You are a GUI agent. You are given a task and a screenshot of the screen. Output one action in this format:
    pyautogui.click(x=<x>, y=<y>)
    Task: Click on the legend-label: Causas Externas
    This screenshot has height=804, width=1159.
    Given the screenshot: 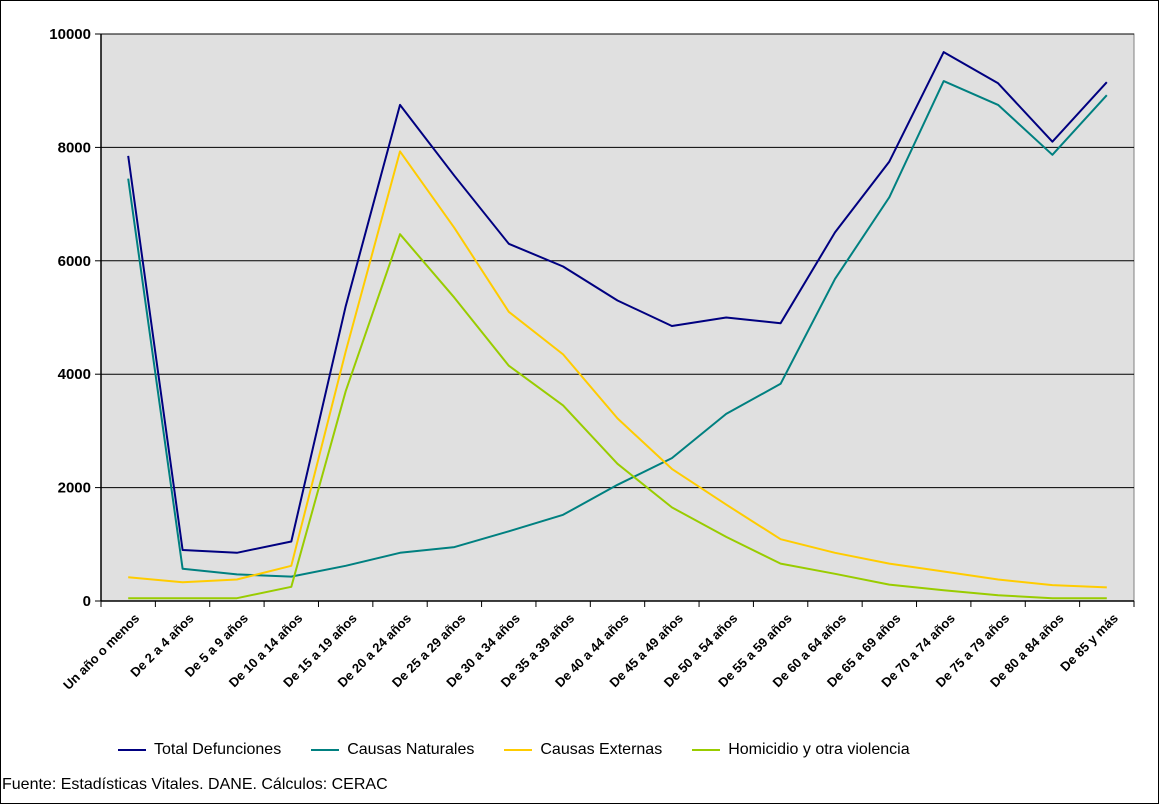 What is the action you would take?
    pyautogui.click(x=601, y=749)
    